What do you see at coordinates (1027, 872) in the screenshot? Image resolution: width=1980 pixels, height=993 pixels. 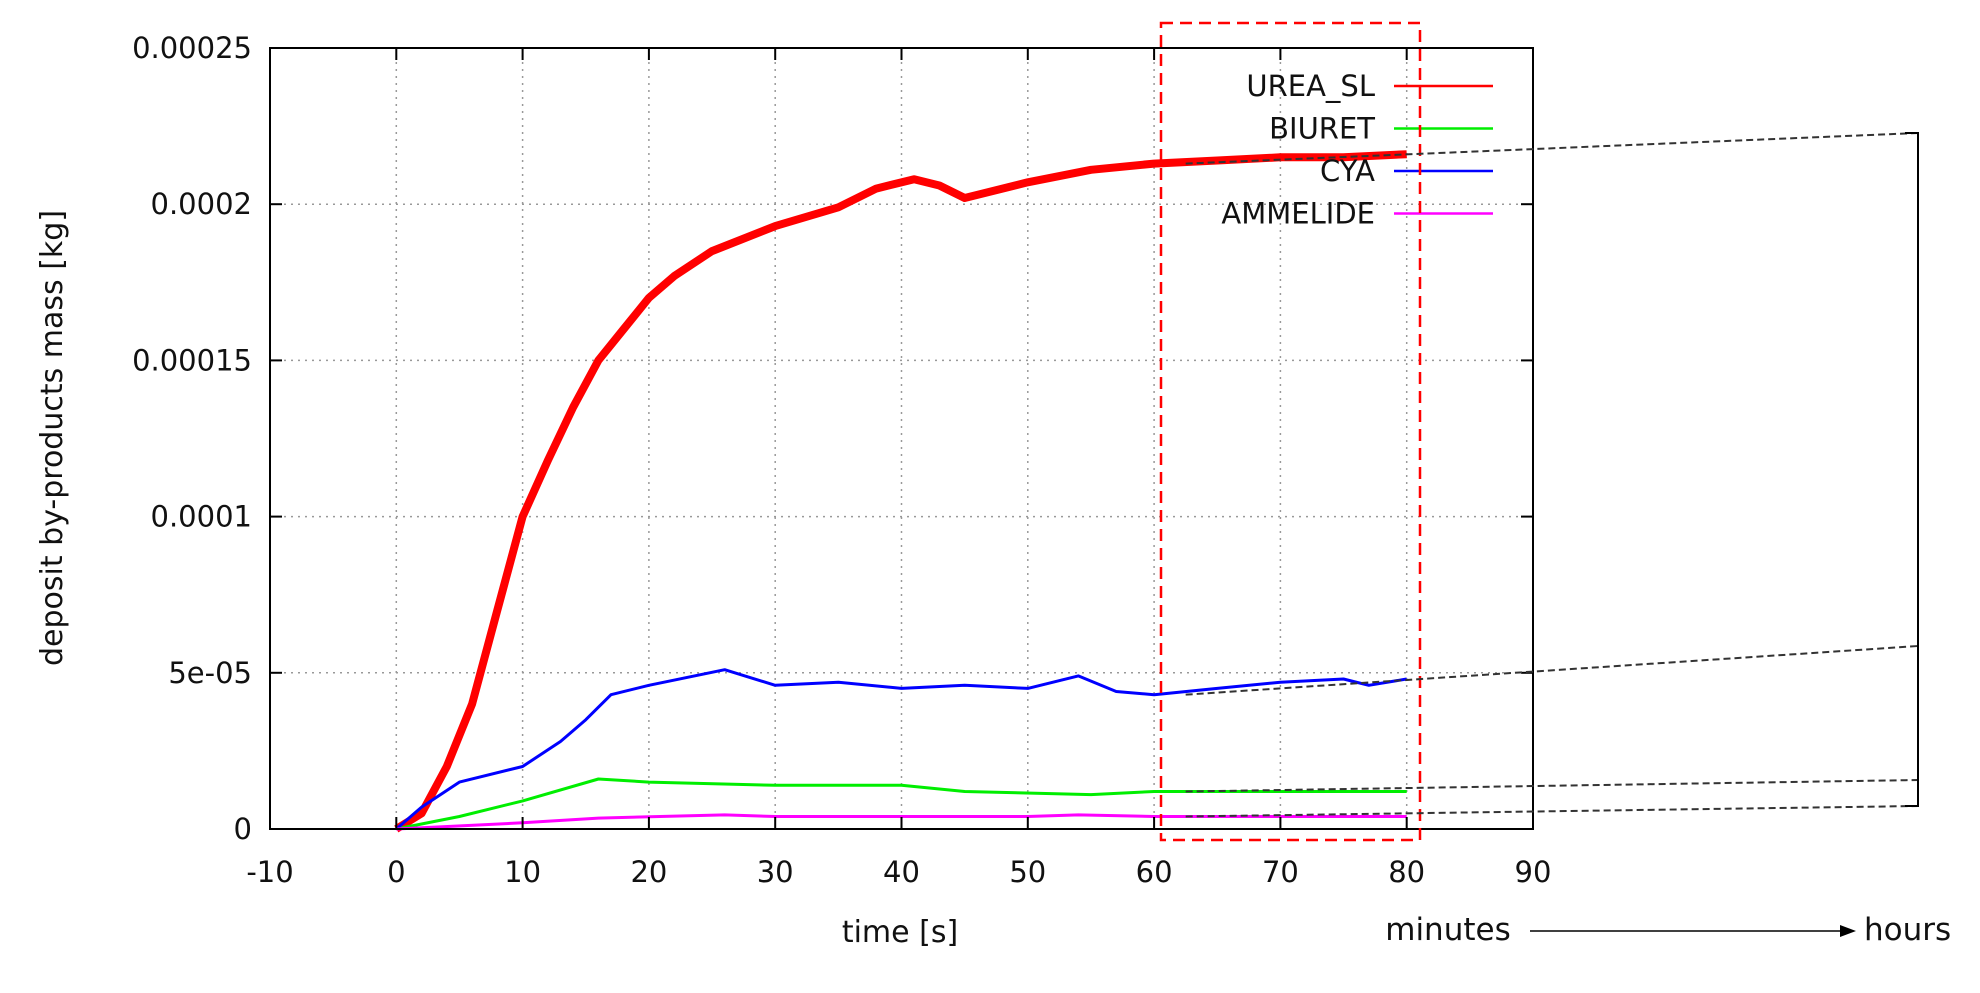 I see `x-tick-label: 50` at bounding box center [1027, 872].